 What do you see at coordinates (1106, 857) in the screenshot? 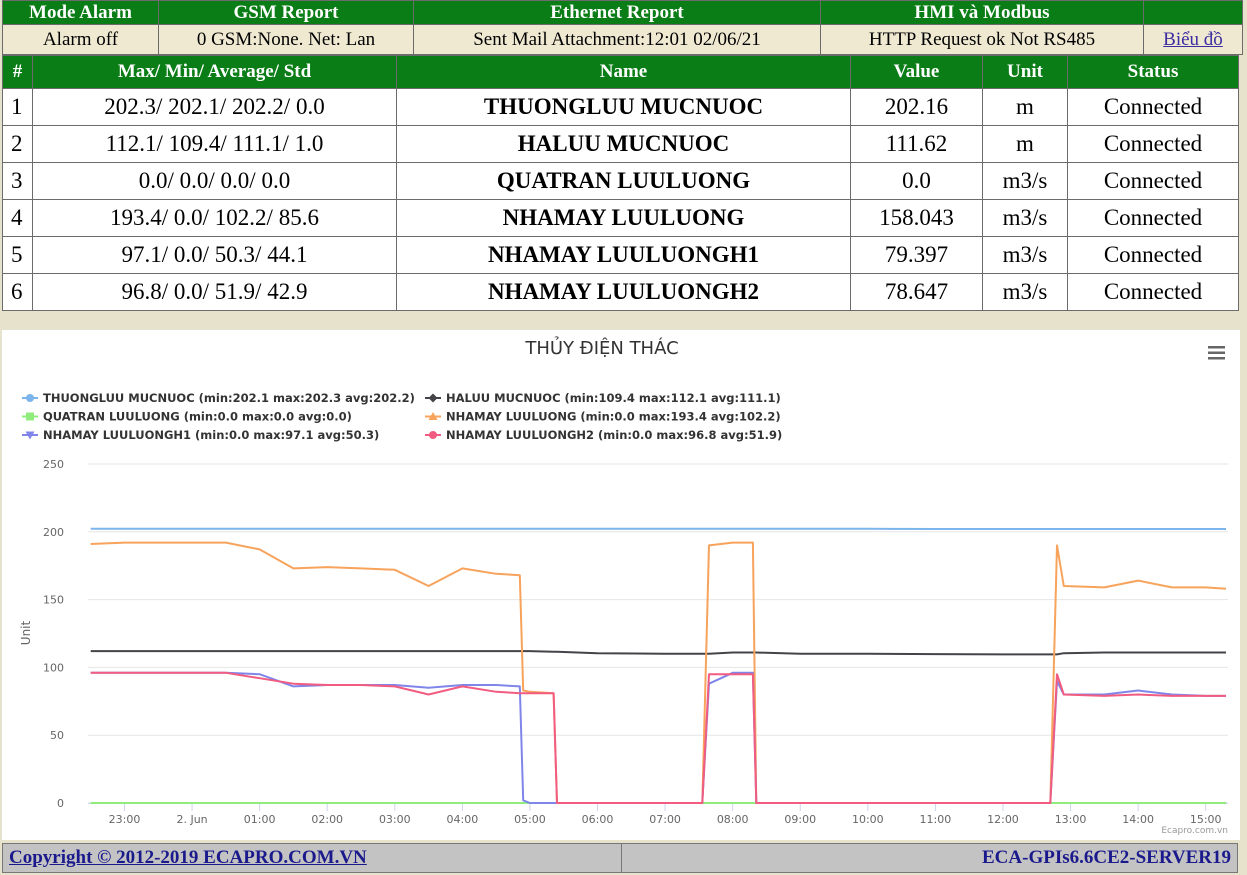
I see `server-name: ECA-GPIs6.6CE2-SERVER19` at bounding box center [1106, 857].